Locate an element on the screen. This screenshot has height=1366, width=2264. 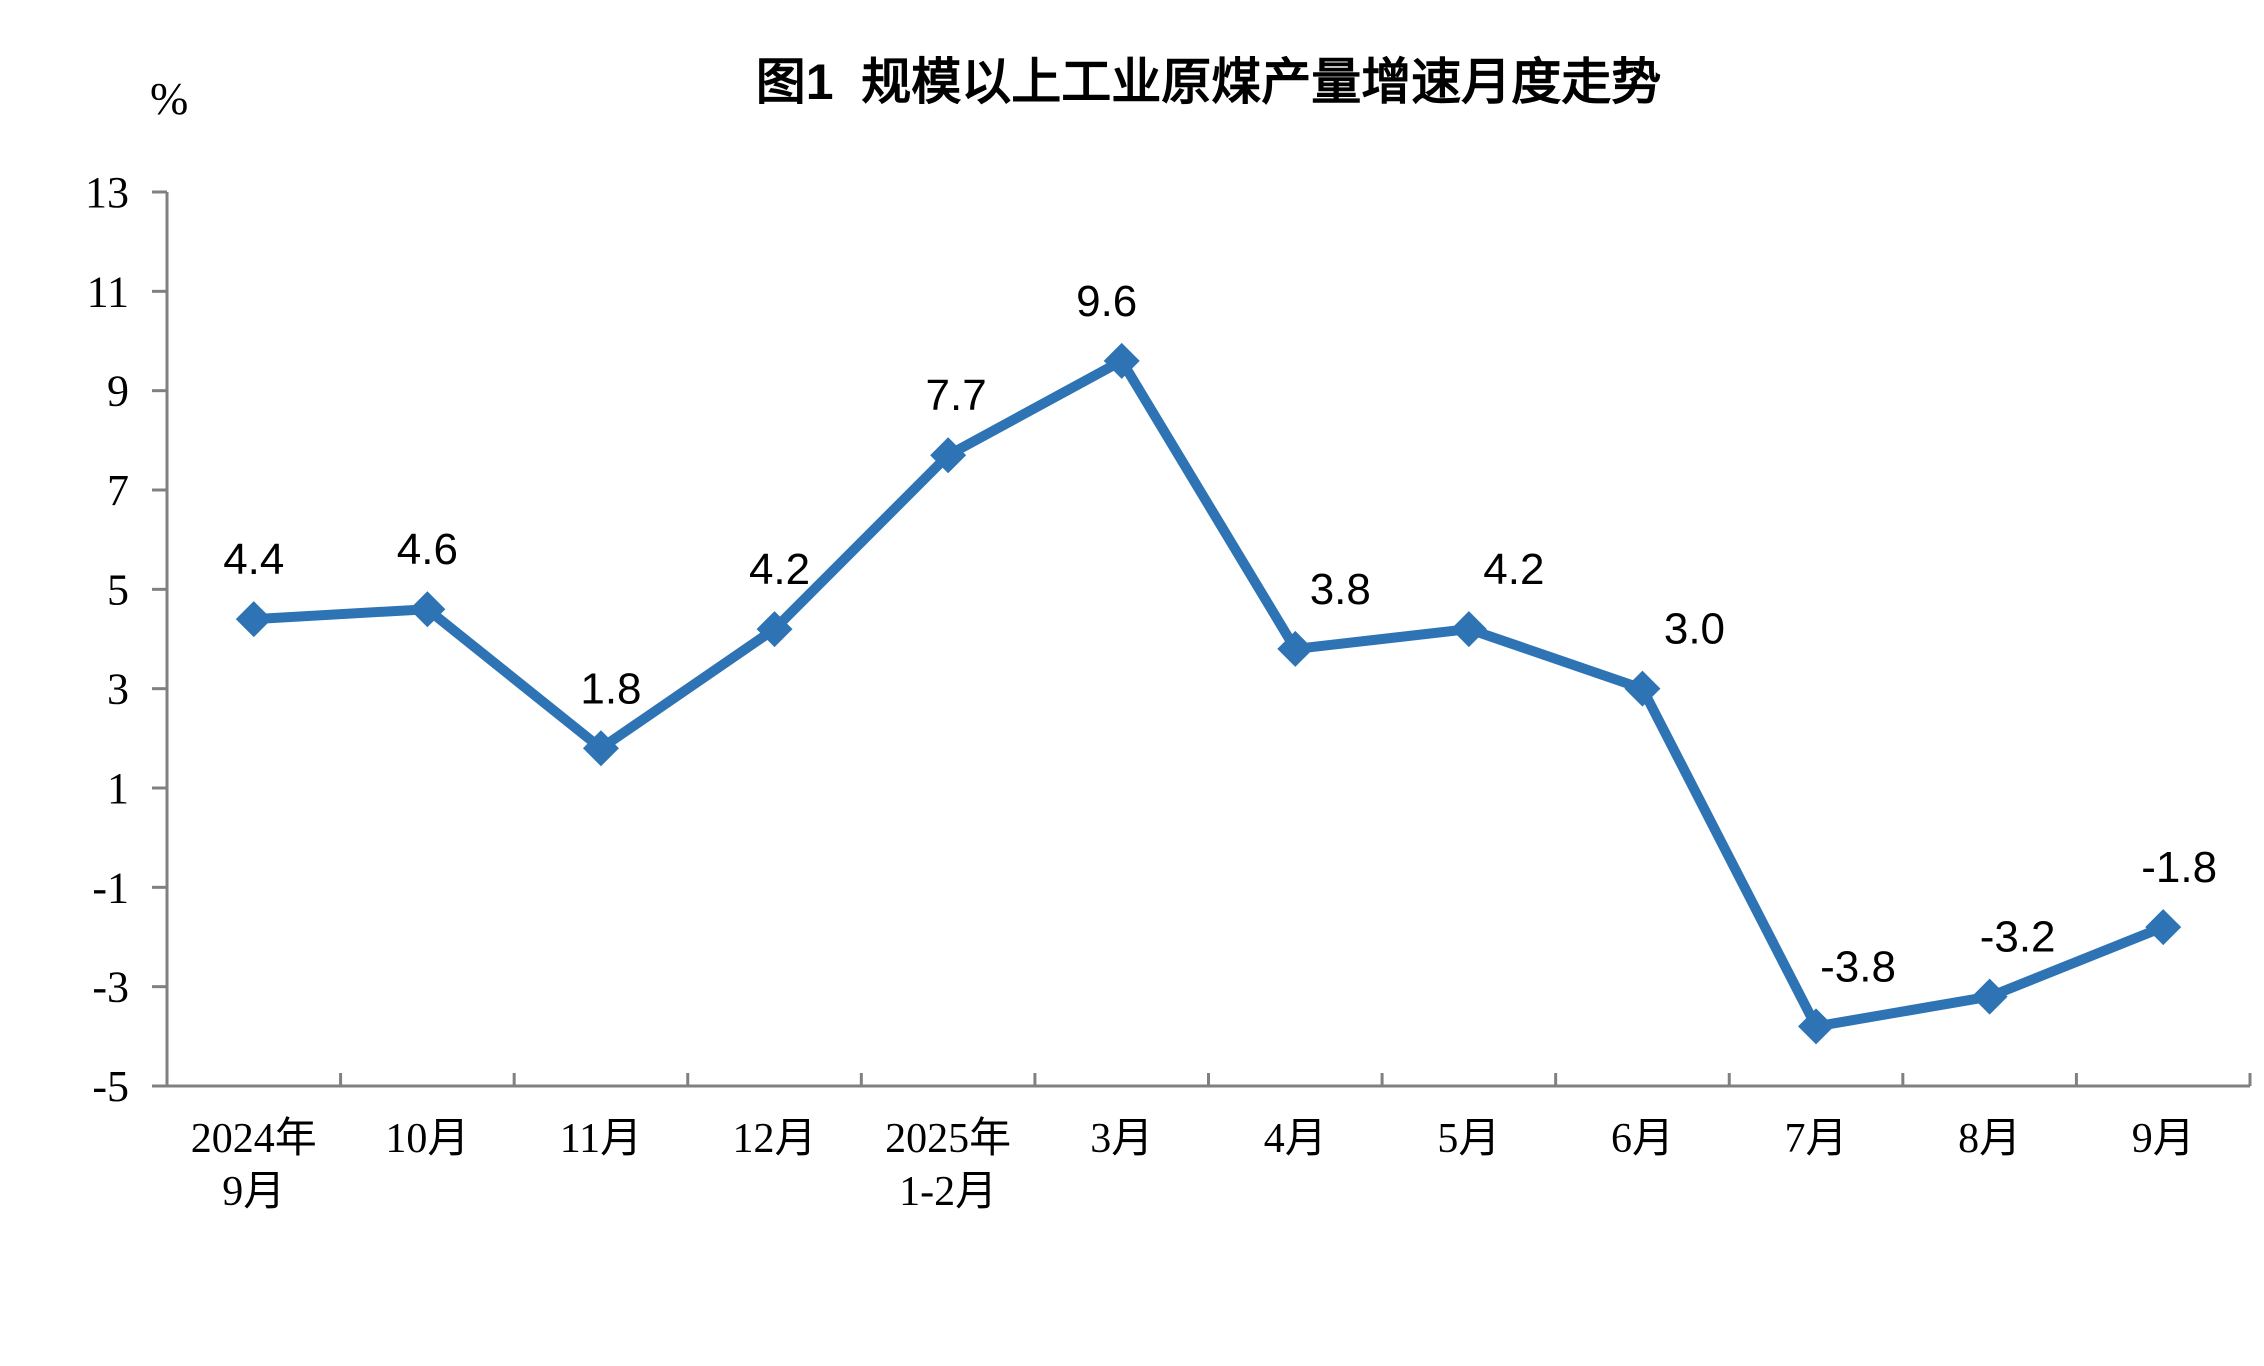
data-point-label: 4.4 is located at coordinates (253, 559).